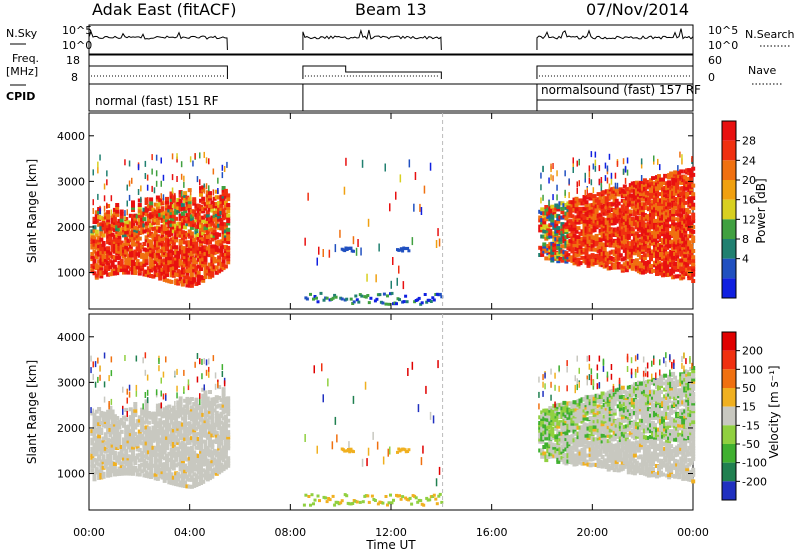  Describe the element at coordinates (621, 90) in the screenshot. I see `cpid-segment-2: normalsound (fast) 157 RF` at that location.